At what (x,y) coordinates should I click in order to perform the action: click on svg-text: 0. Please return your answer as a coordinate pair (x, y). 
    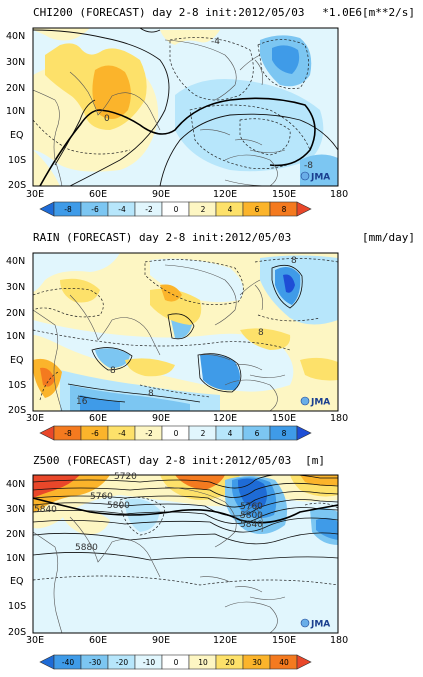
    Looking at the image, I should click on (176, 209).